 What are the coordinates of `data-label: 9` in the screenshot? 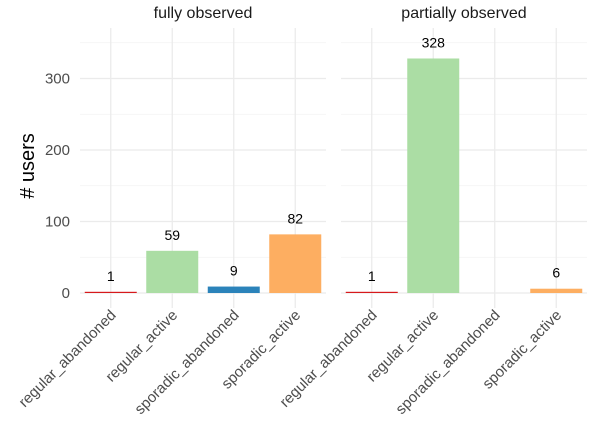 It's located at (234, 271).